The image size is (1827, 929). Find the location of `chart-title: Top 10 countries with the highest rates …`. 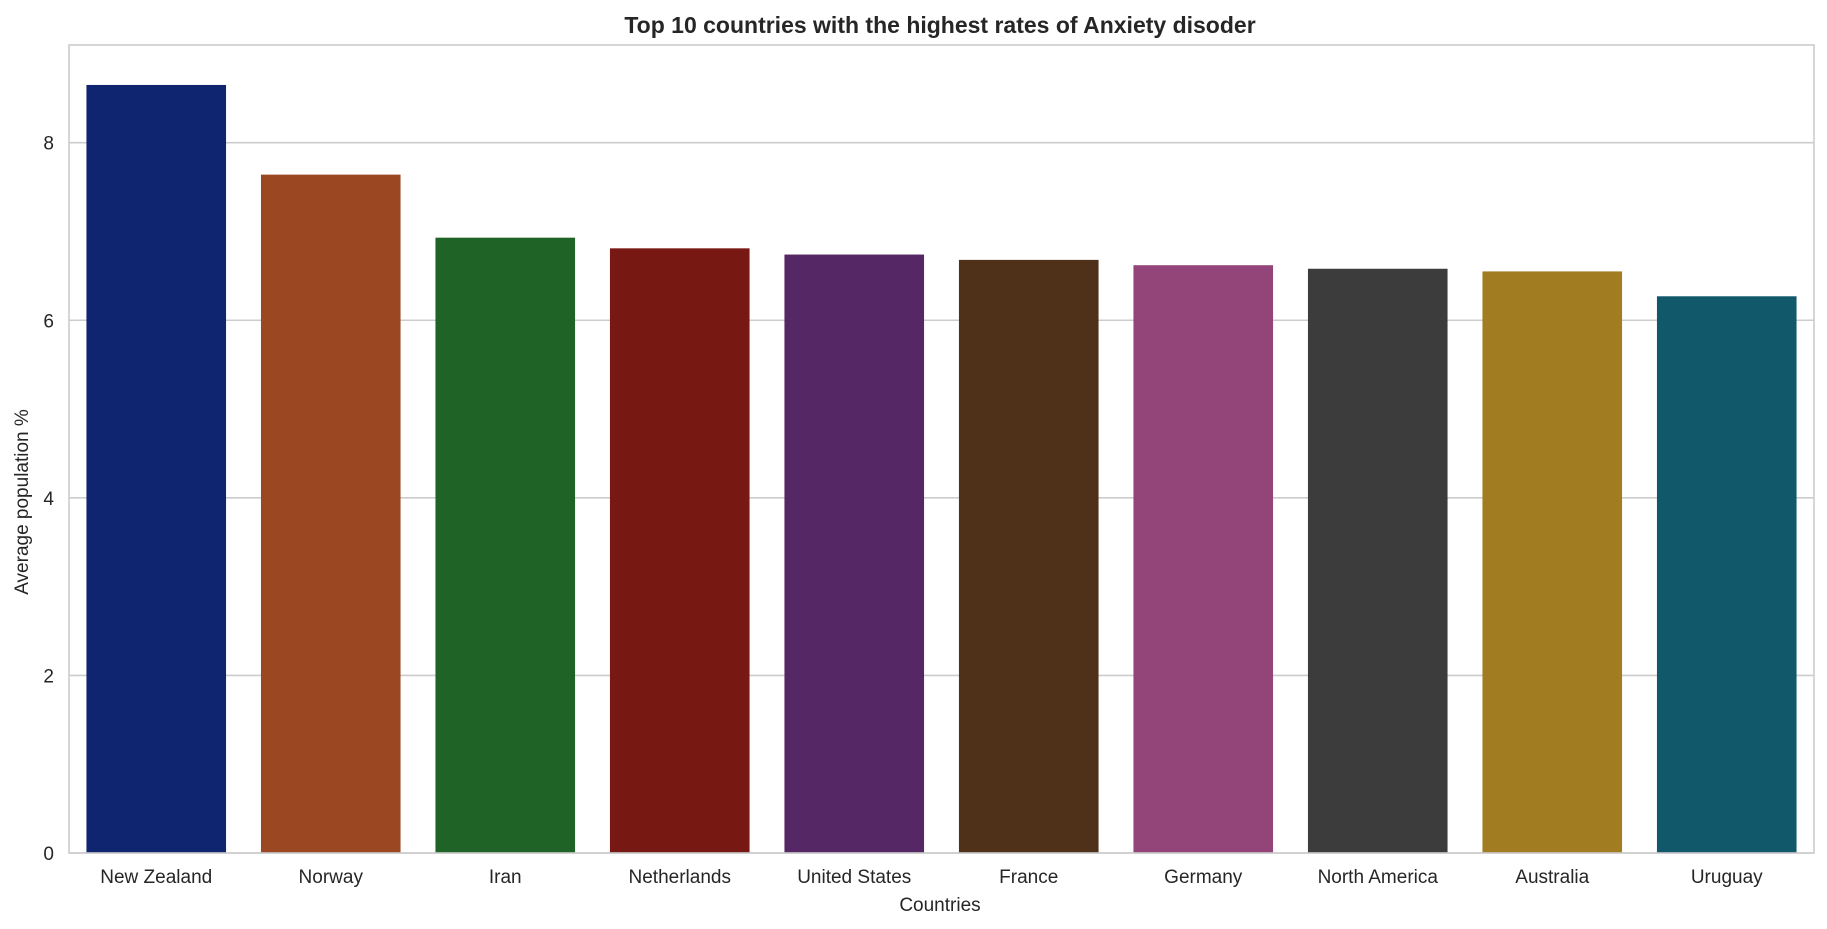

chart-title: Top 10 countries with the highest rates … is located at coordinates (939, 25).